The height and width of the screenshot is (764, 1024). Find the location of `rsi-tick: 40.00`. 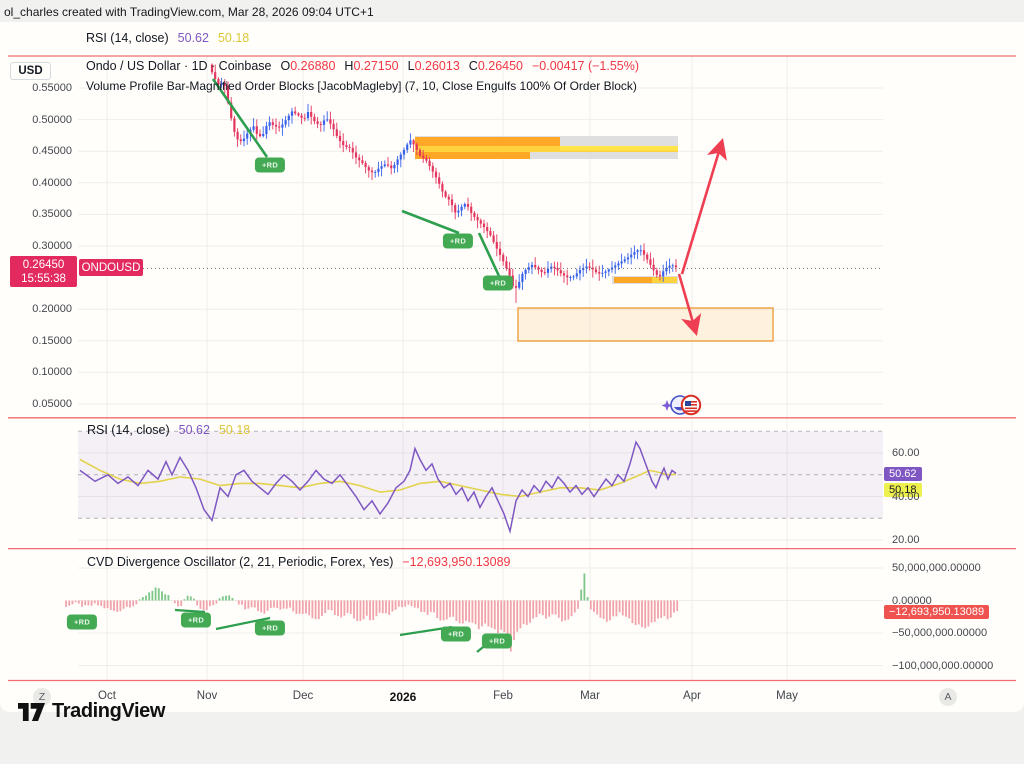

rsi-tick: 40.00 is located at coordinates (906, 496).